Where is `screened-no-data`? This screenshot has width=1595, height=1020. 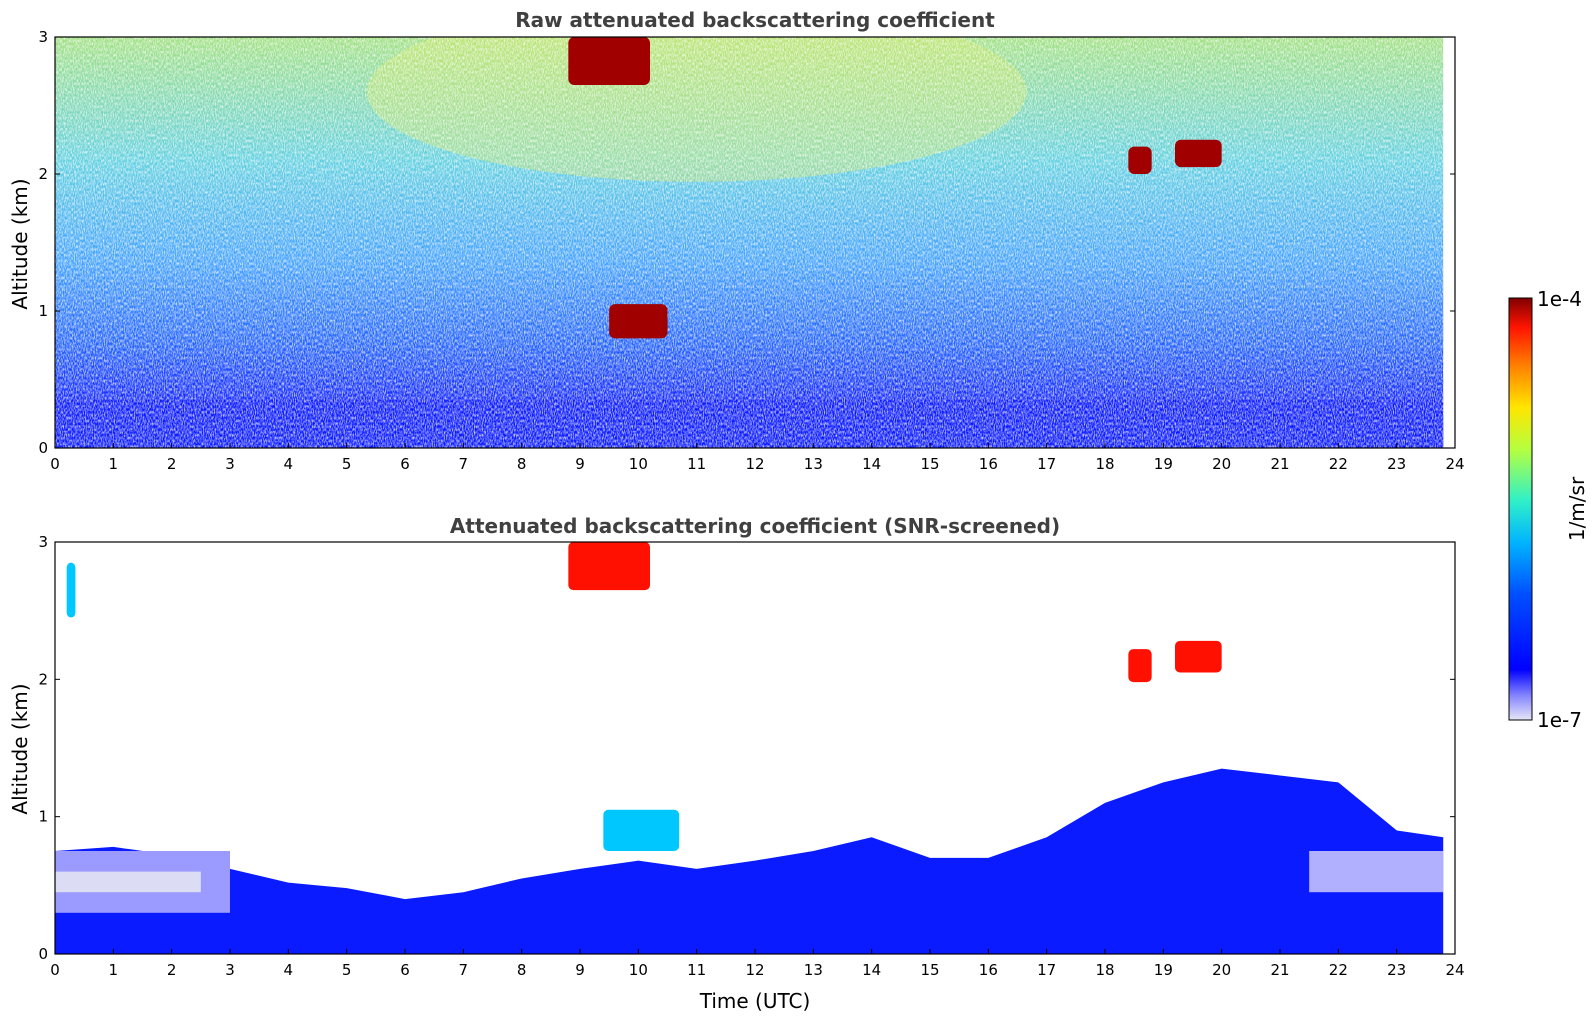 screened-no-data is located at coordinates (1449, 748).